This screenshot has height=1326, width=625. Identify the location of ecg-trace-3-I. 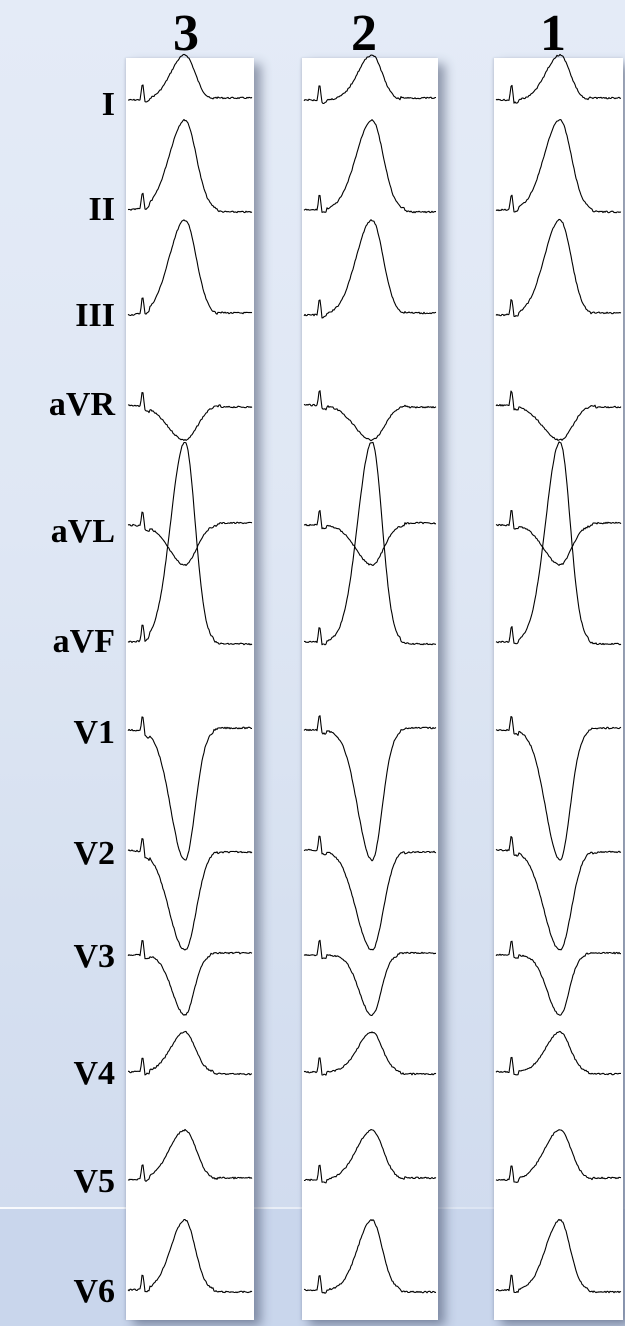
(190, 78).